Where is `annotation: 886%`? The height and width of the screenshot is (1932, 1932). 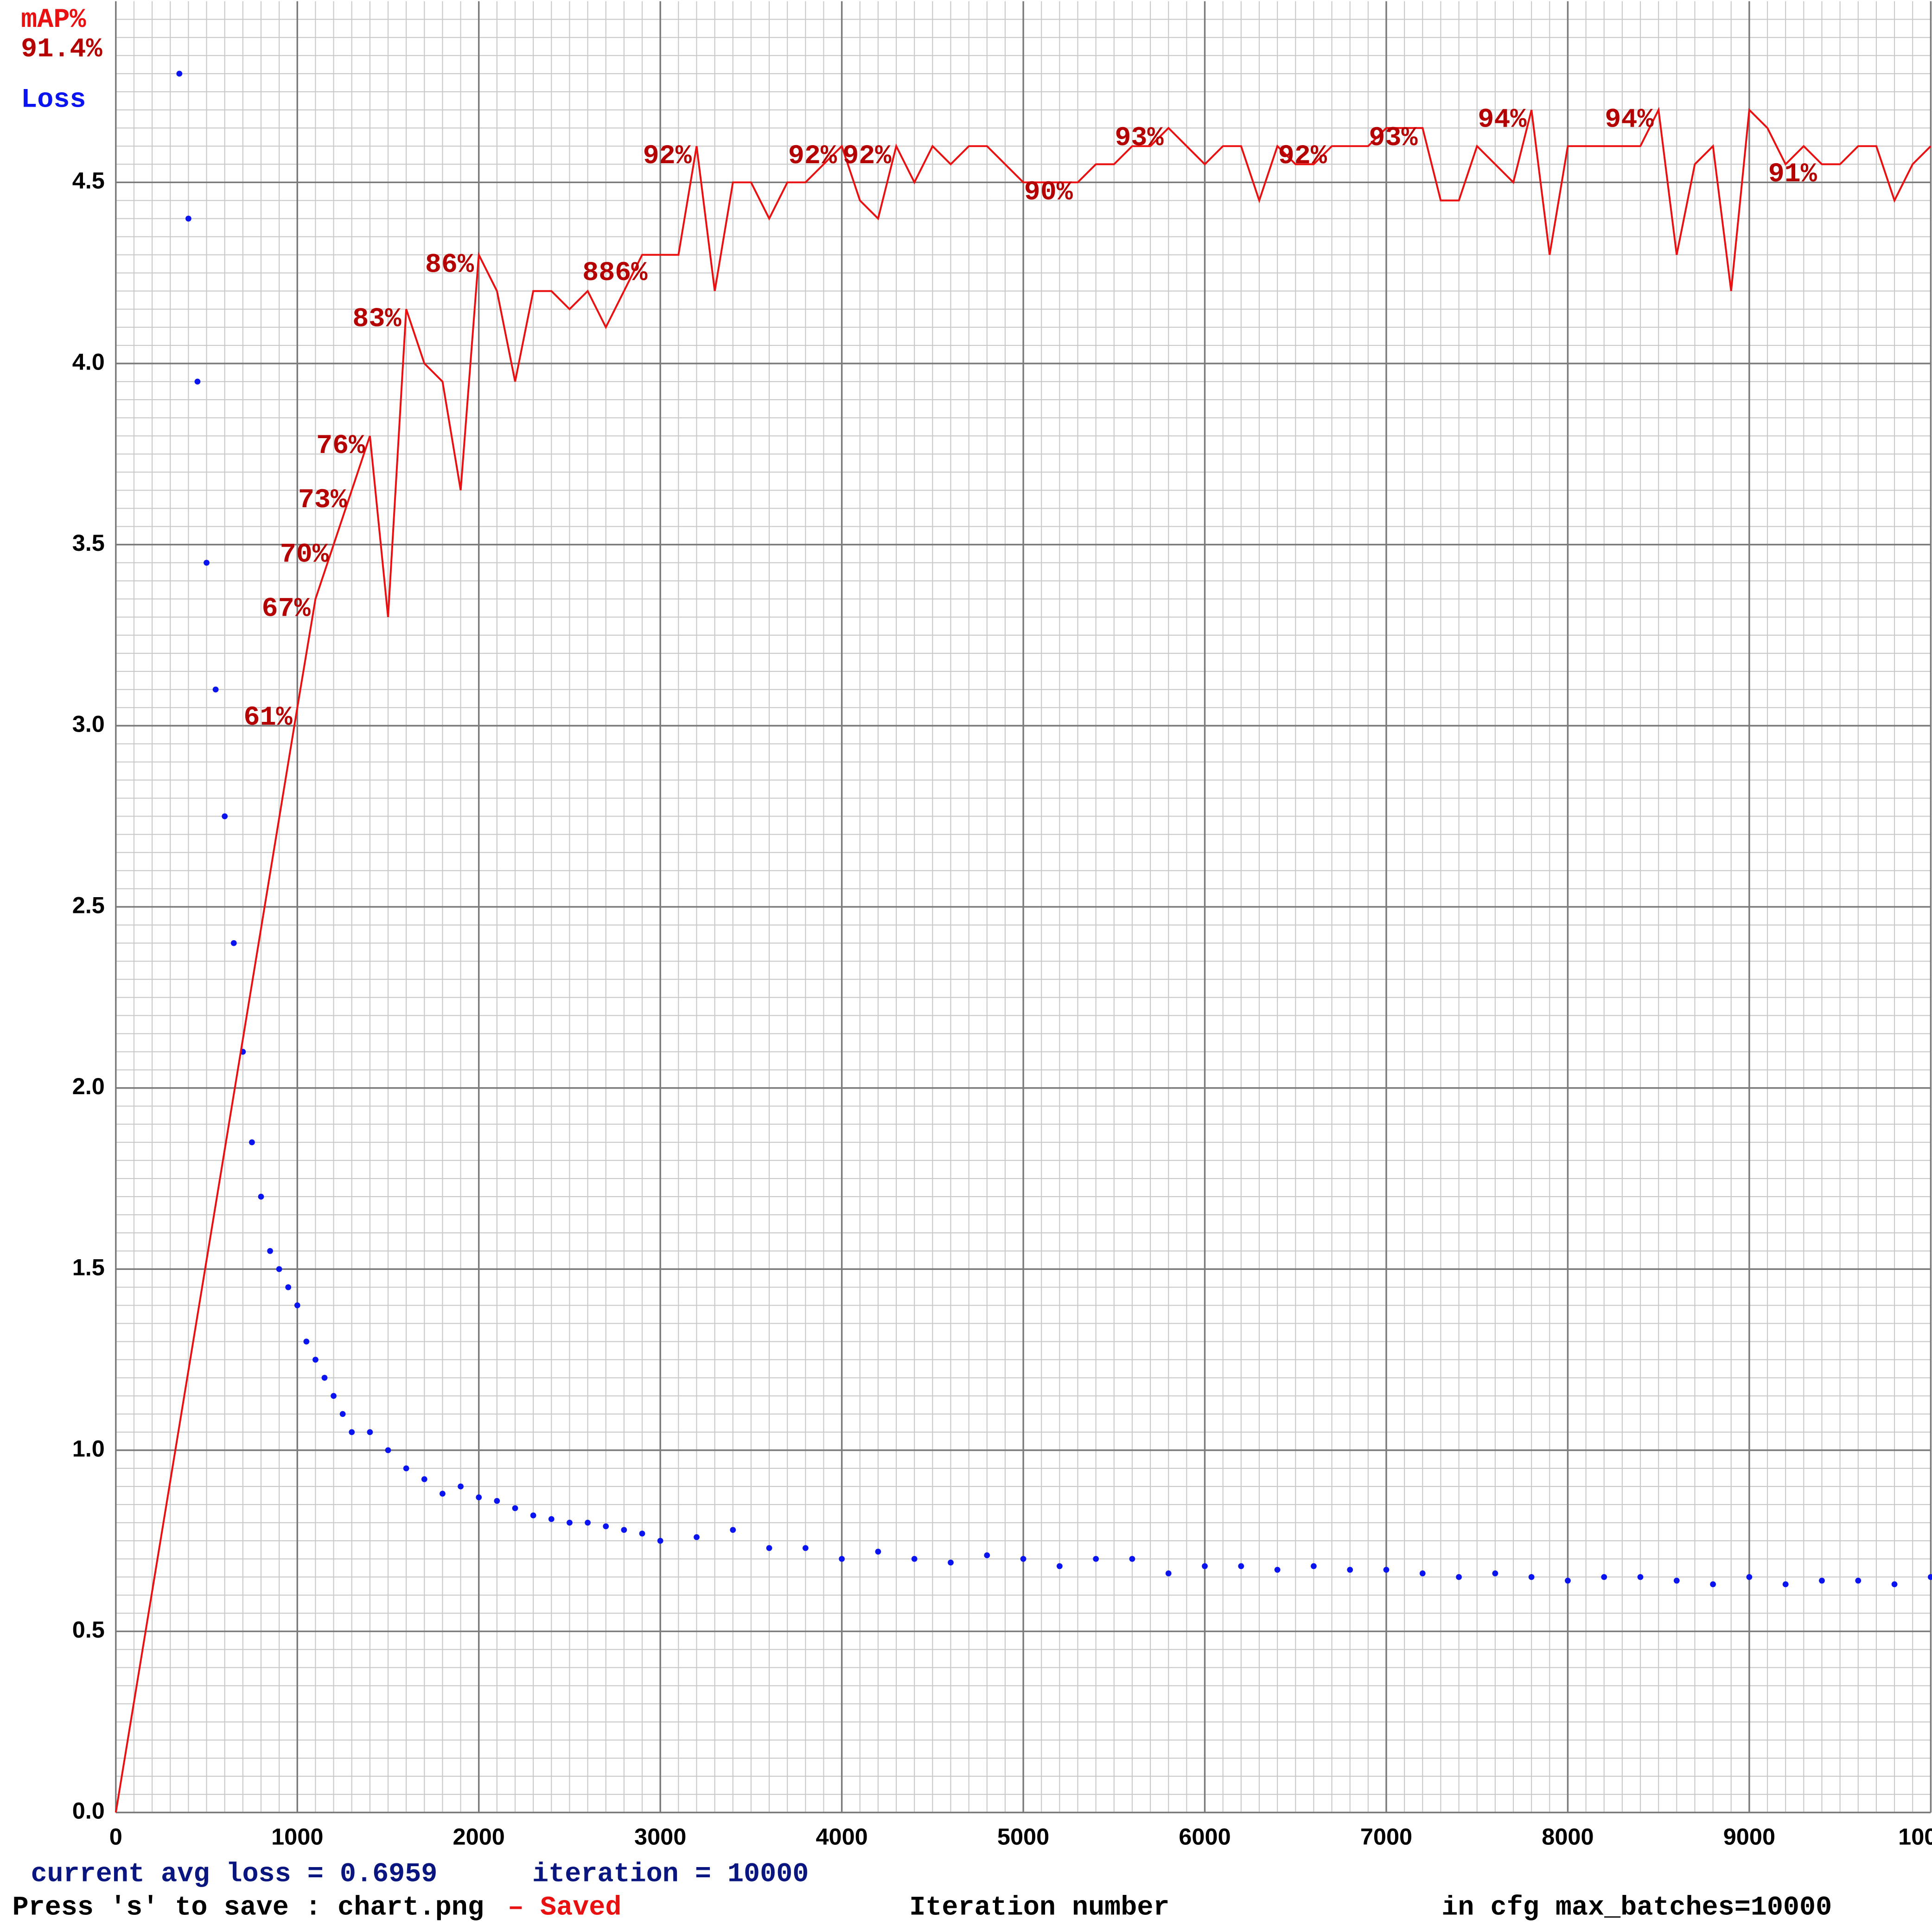 annotation: 886% is located at coordinates (615, 272).